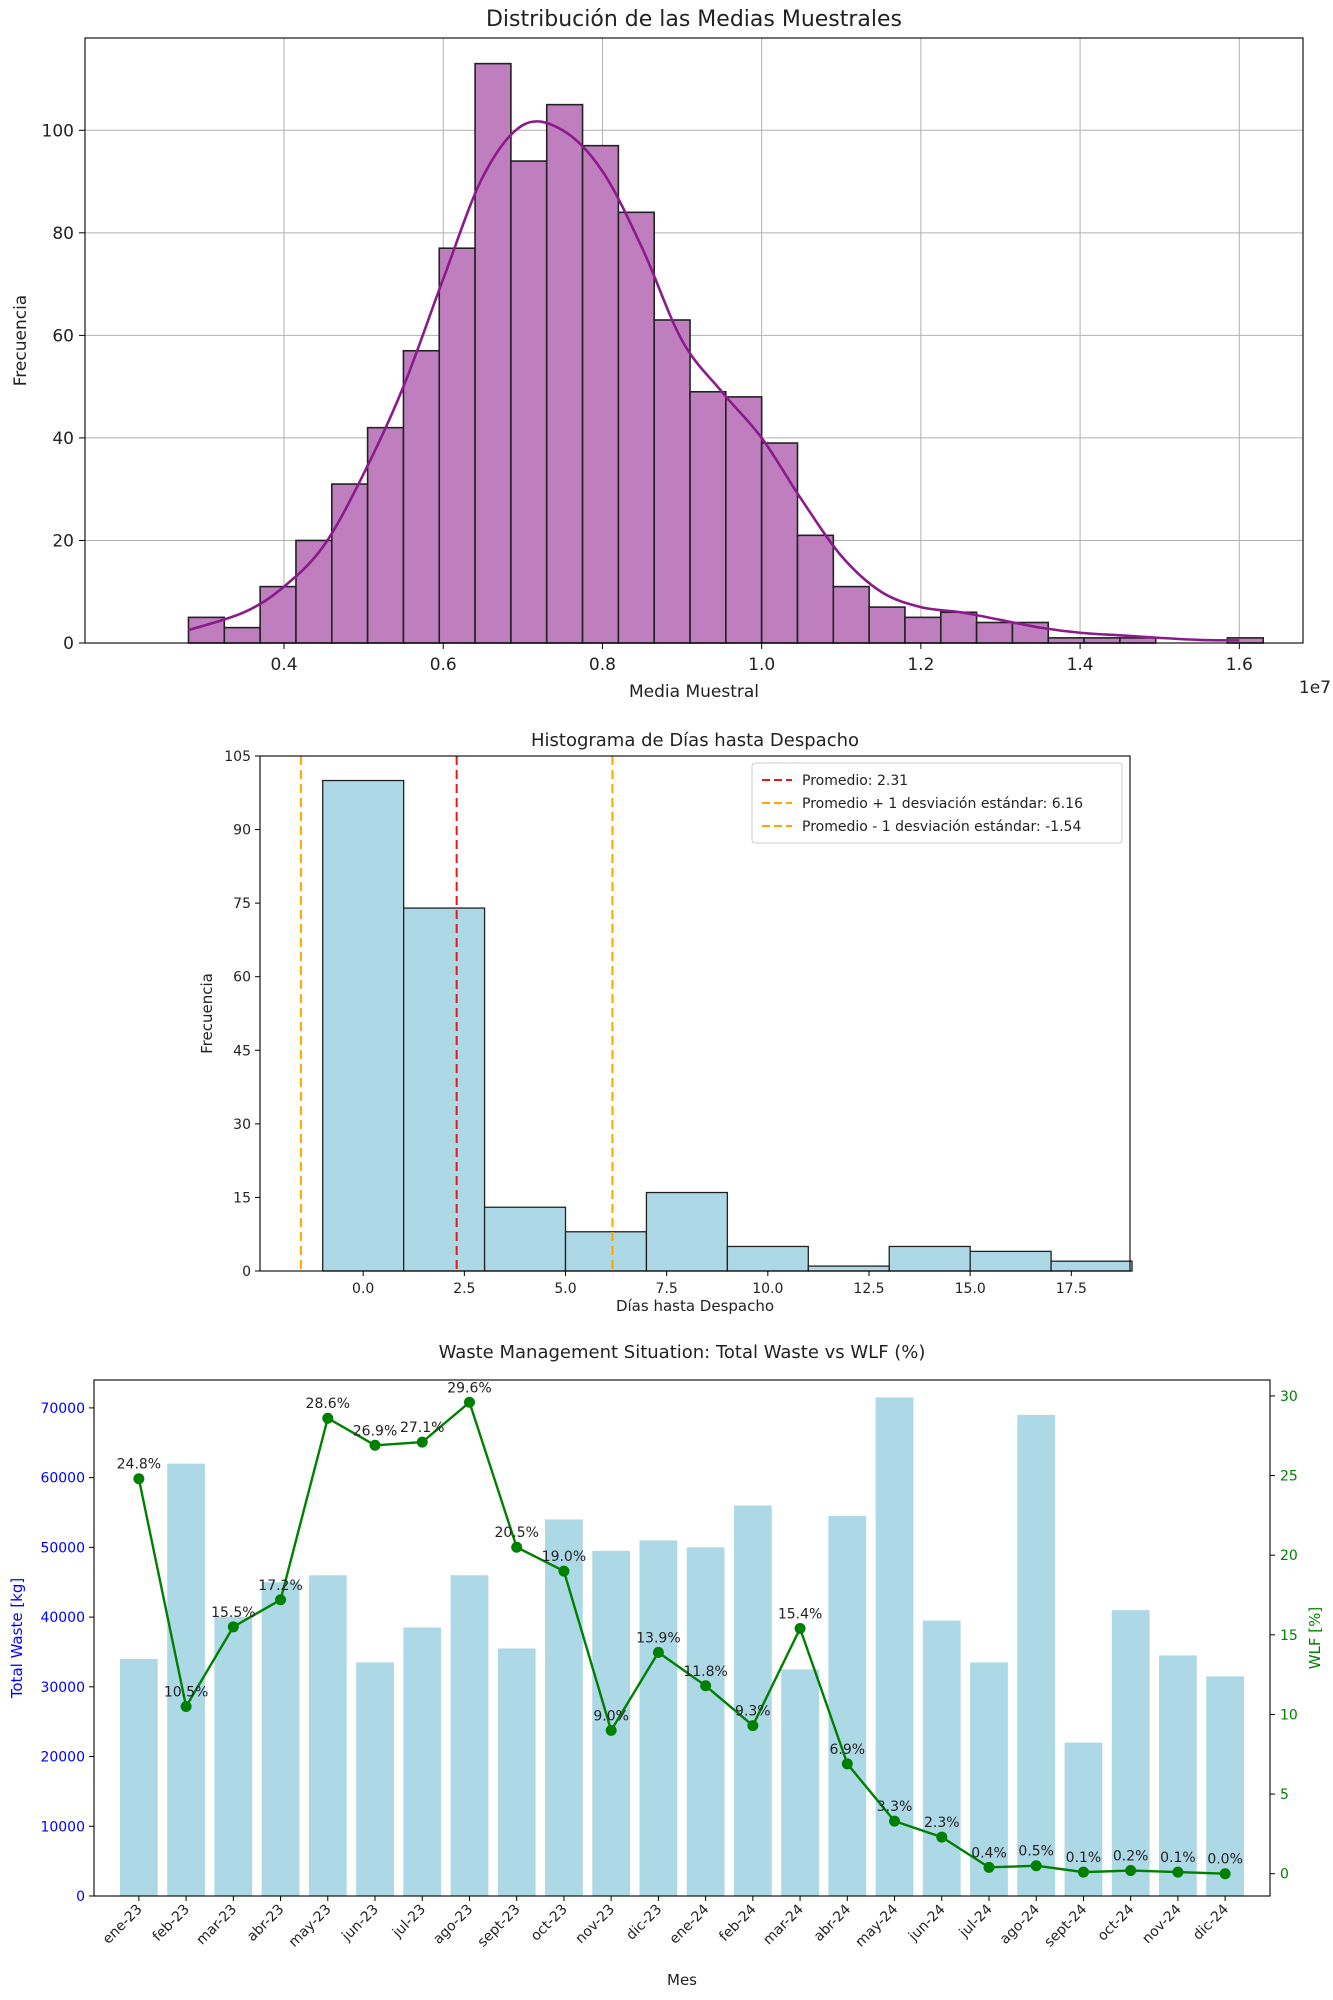 This screenshot has width=1333, height=2000. What do you see at coordinates (667, 1289) in the screenshot?
I see `x-tick-label: 7.5` at bounding box center [667, 1289].